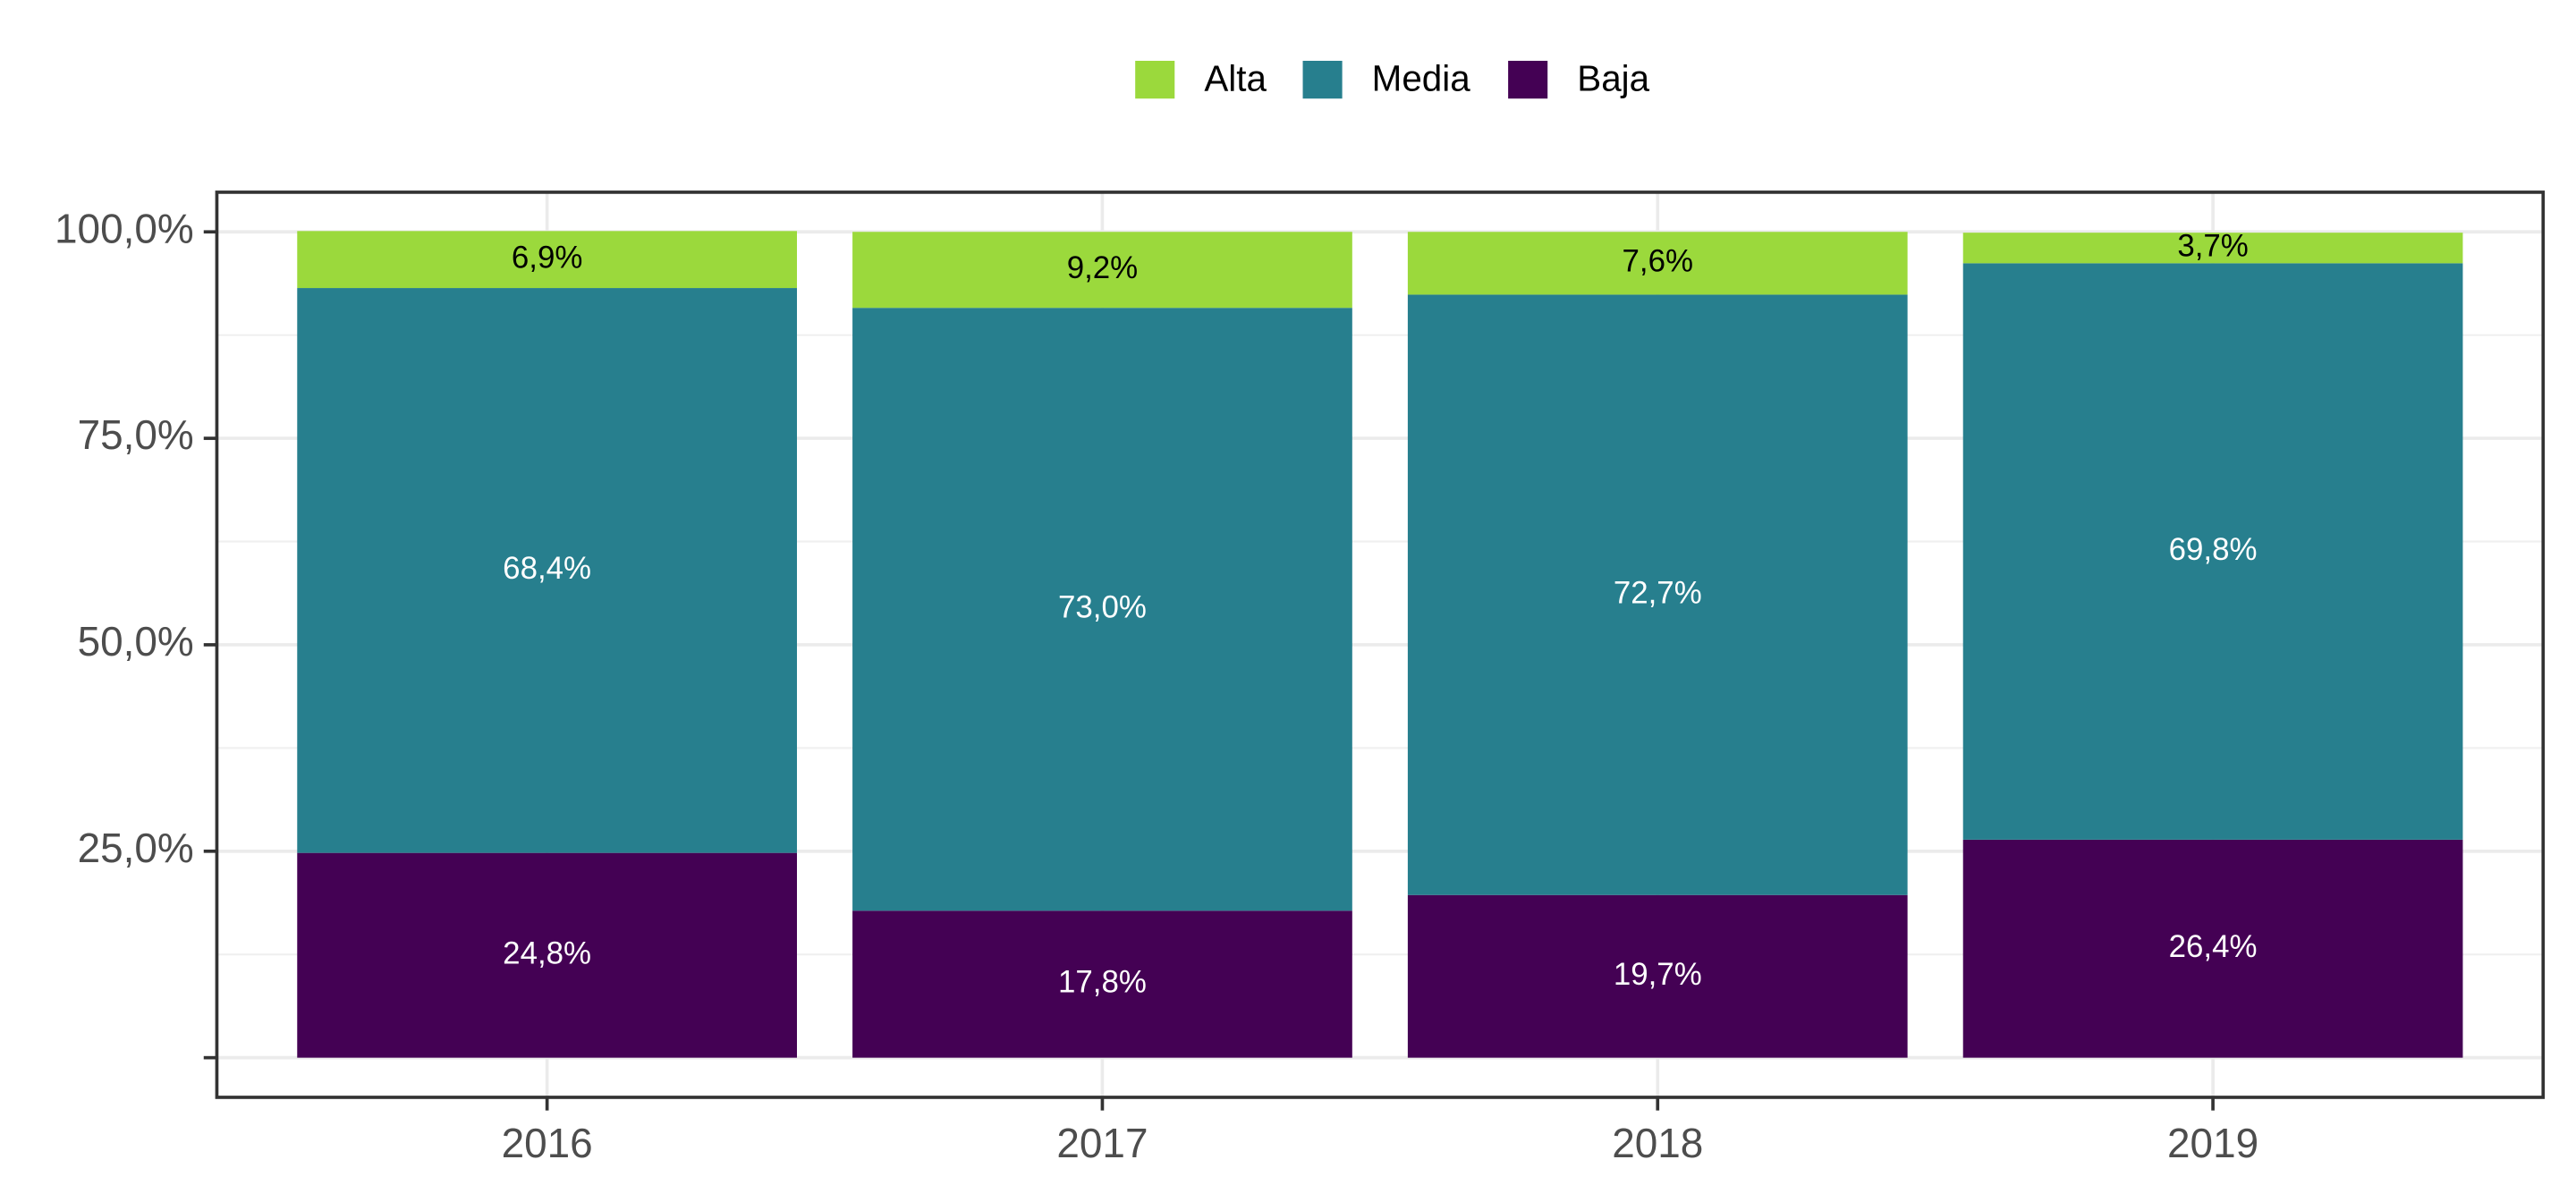  I want to click on y-tick-label: 75,0%, so click(136, 434).